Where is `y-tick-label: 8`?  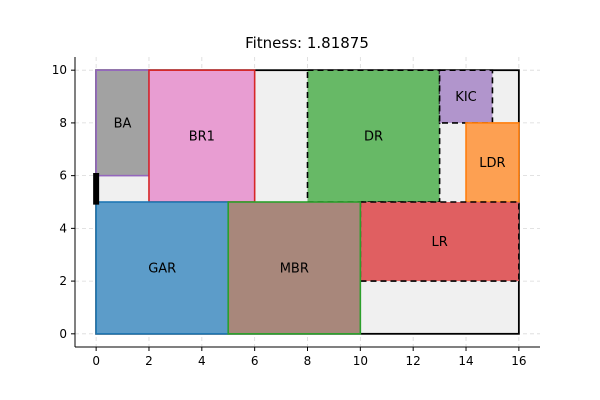
y-tick-label: 8 is located at coordinates (63, 123).